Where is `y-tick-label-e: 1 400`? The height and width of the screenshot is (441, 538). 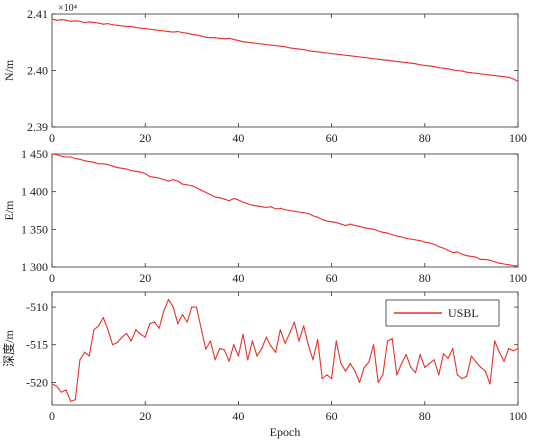
y-tick-label-e: 1 400 is located at coordinates (34, 192).